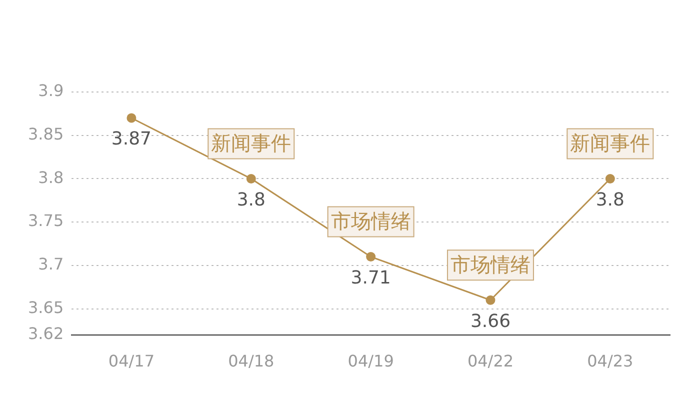 The width and height of the screenshot is (700, 400). Describe the element at coordinates (51, 264) in the screenshot. I see `y-tick-label: 3.7` at that location.